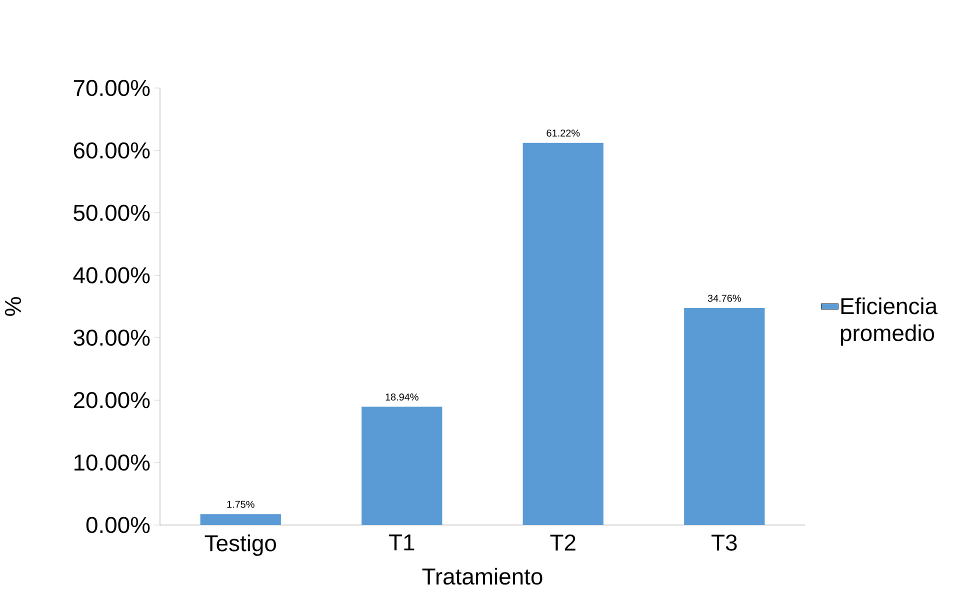 This screenshot has height=612, width=977. What do you see at coordinates (118, 525) in the screenshot?
I see `y-tick-label: 0.00%` at bounding box center [118, 525].